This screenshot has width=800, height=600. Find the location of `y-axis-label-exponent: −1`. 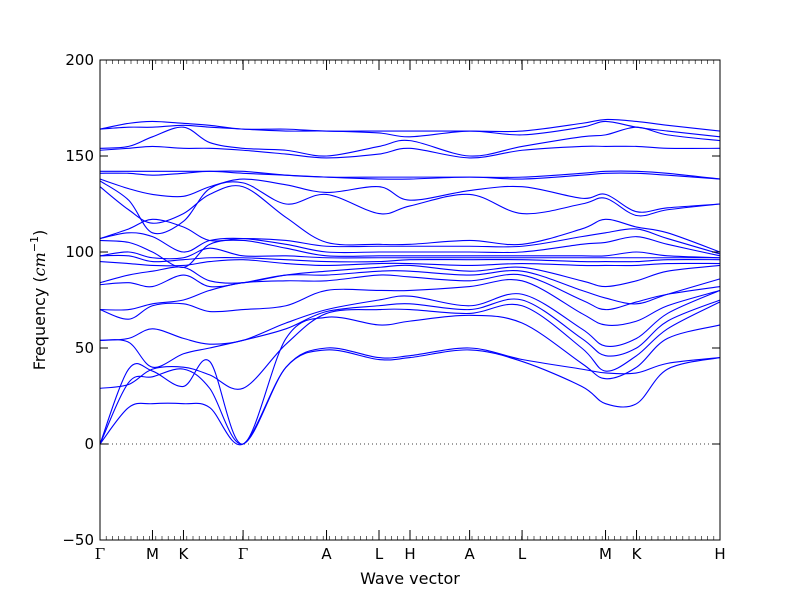

y-axis-label-exponent: −1 is located at coordinates (34, 244).